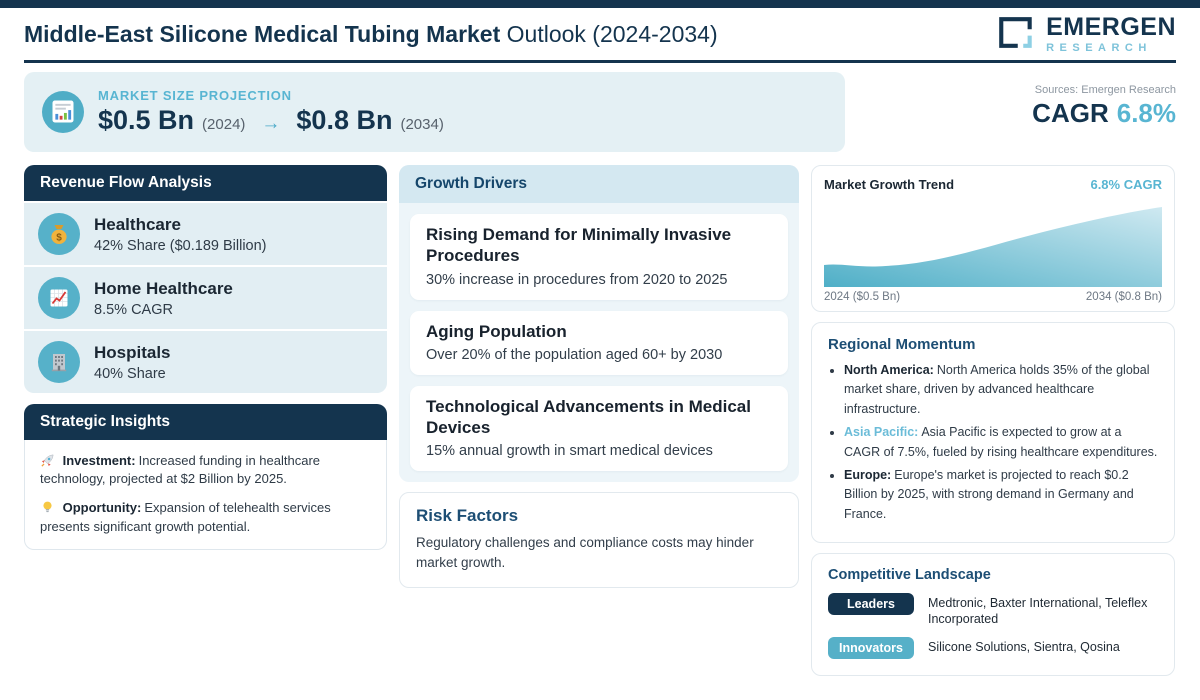 The image size is (1200, 700). What do you see at coordinates (1111, 26) in the screenshot?
I see `logo-name: EMERGEN` at bounding box center [1111, 26].